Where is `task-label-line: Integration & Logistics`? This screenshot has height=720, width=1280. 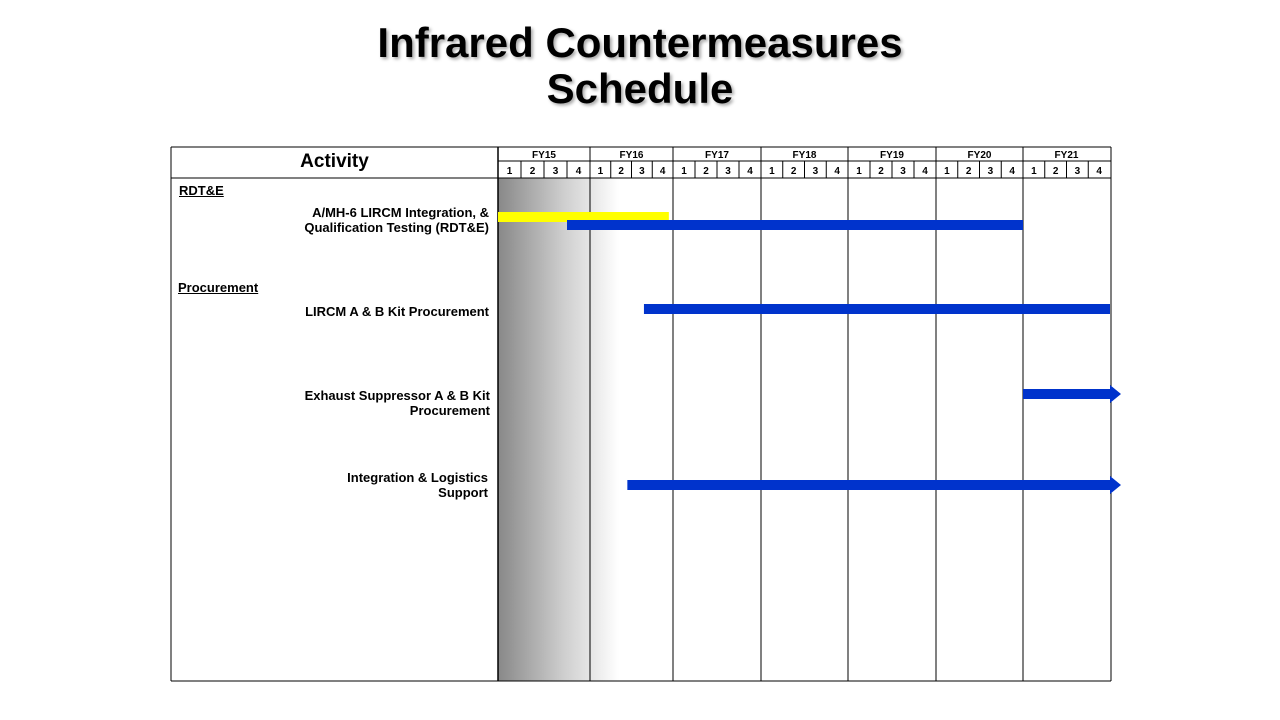 task-label-line: Integration & Logistics is located at coordinates (417, 477).